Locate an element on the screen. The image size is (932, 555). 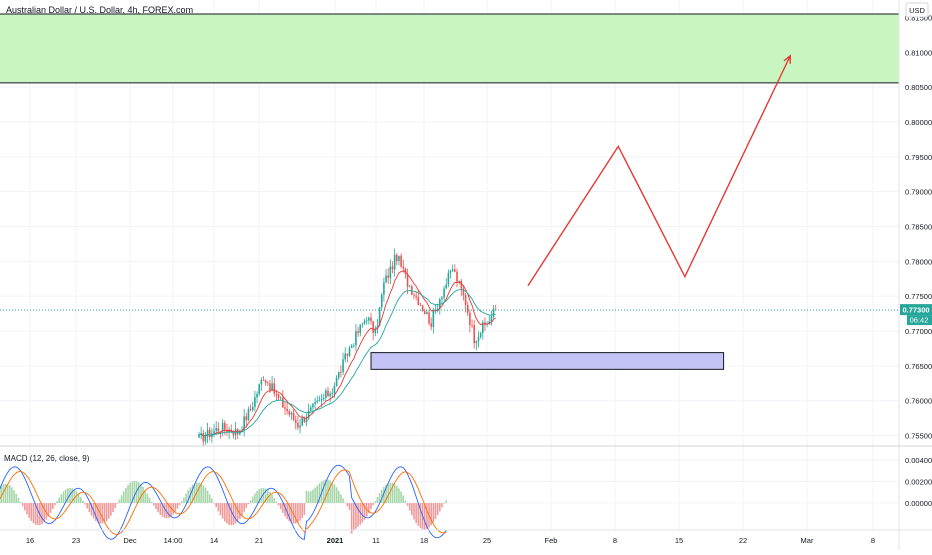
currency-box is located at coordinates (917, 10).